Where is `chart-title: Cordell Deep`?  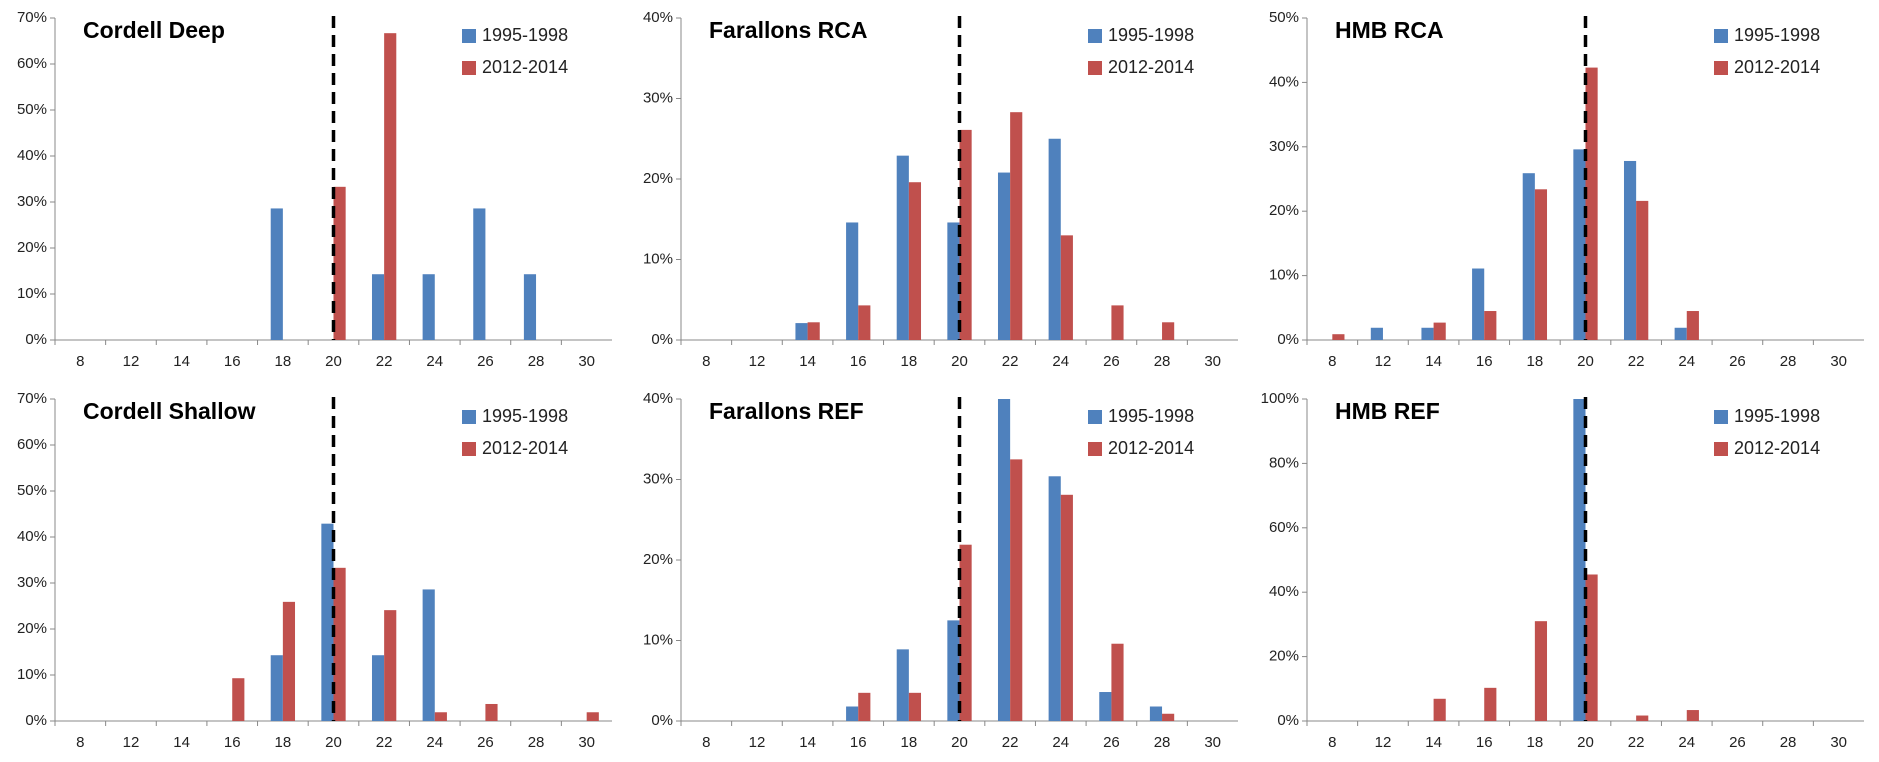
chart-title: Cordell Deep is located at coordinates (154, 30).